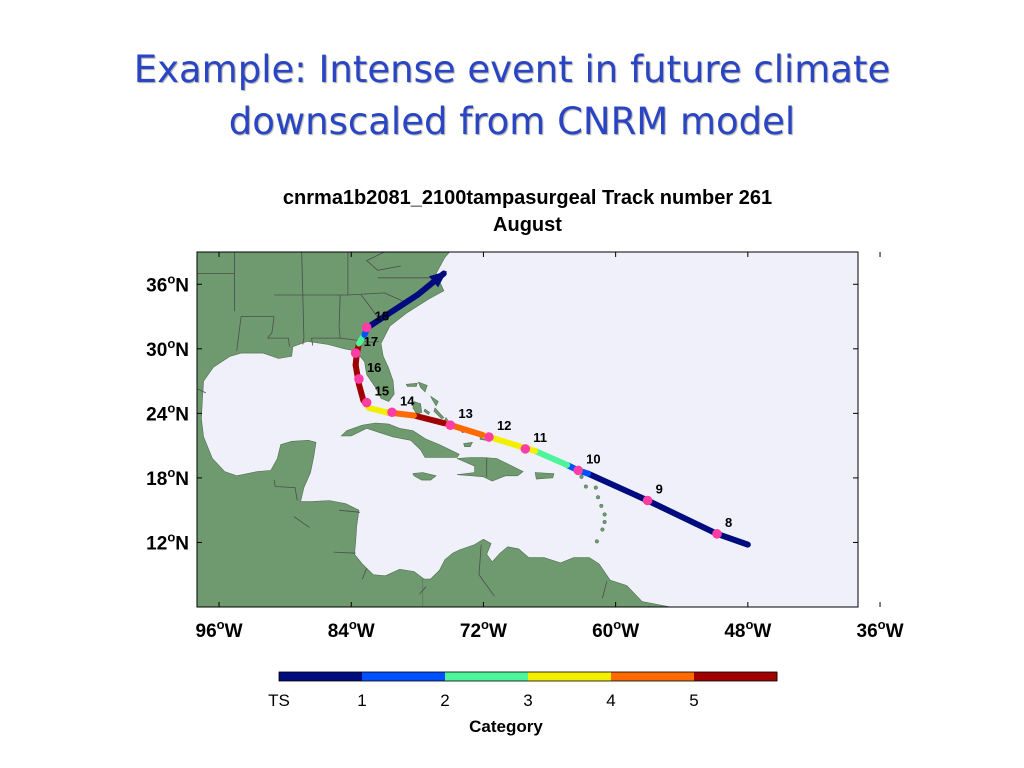 The width and height of the screenshot is (1024, 768). Describe the element at coordinates (411, 384) in the screenshot. I see `land-grand-bahama` at that location.